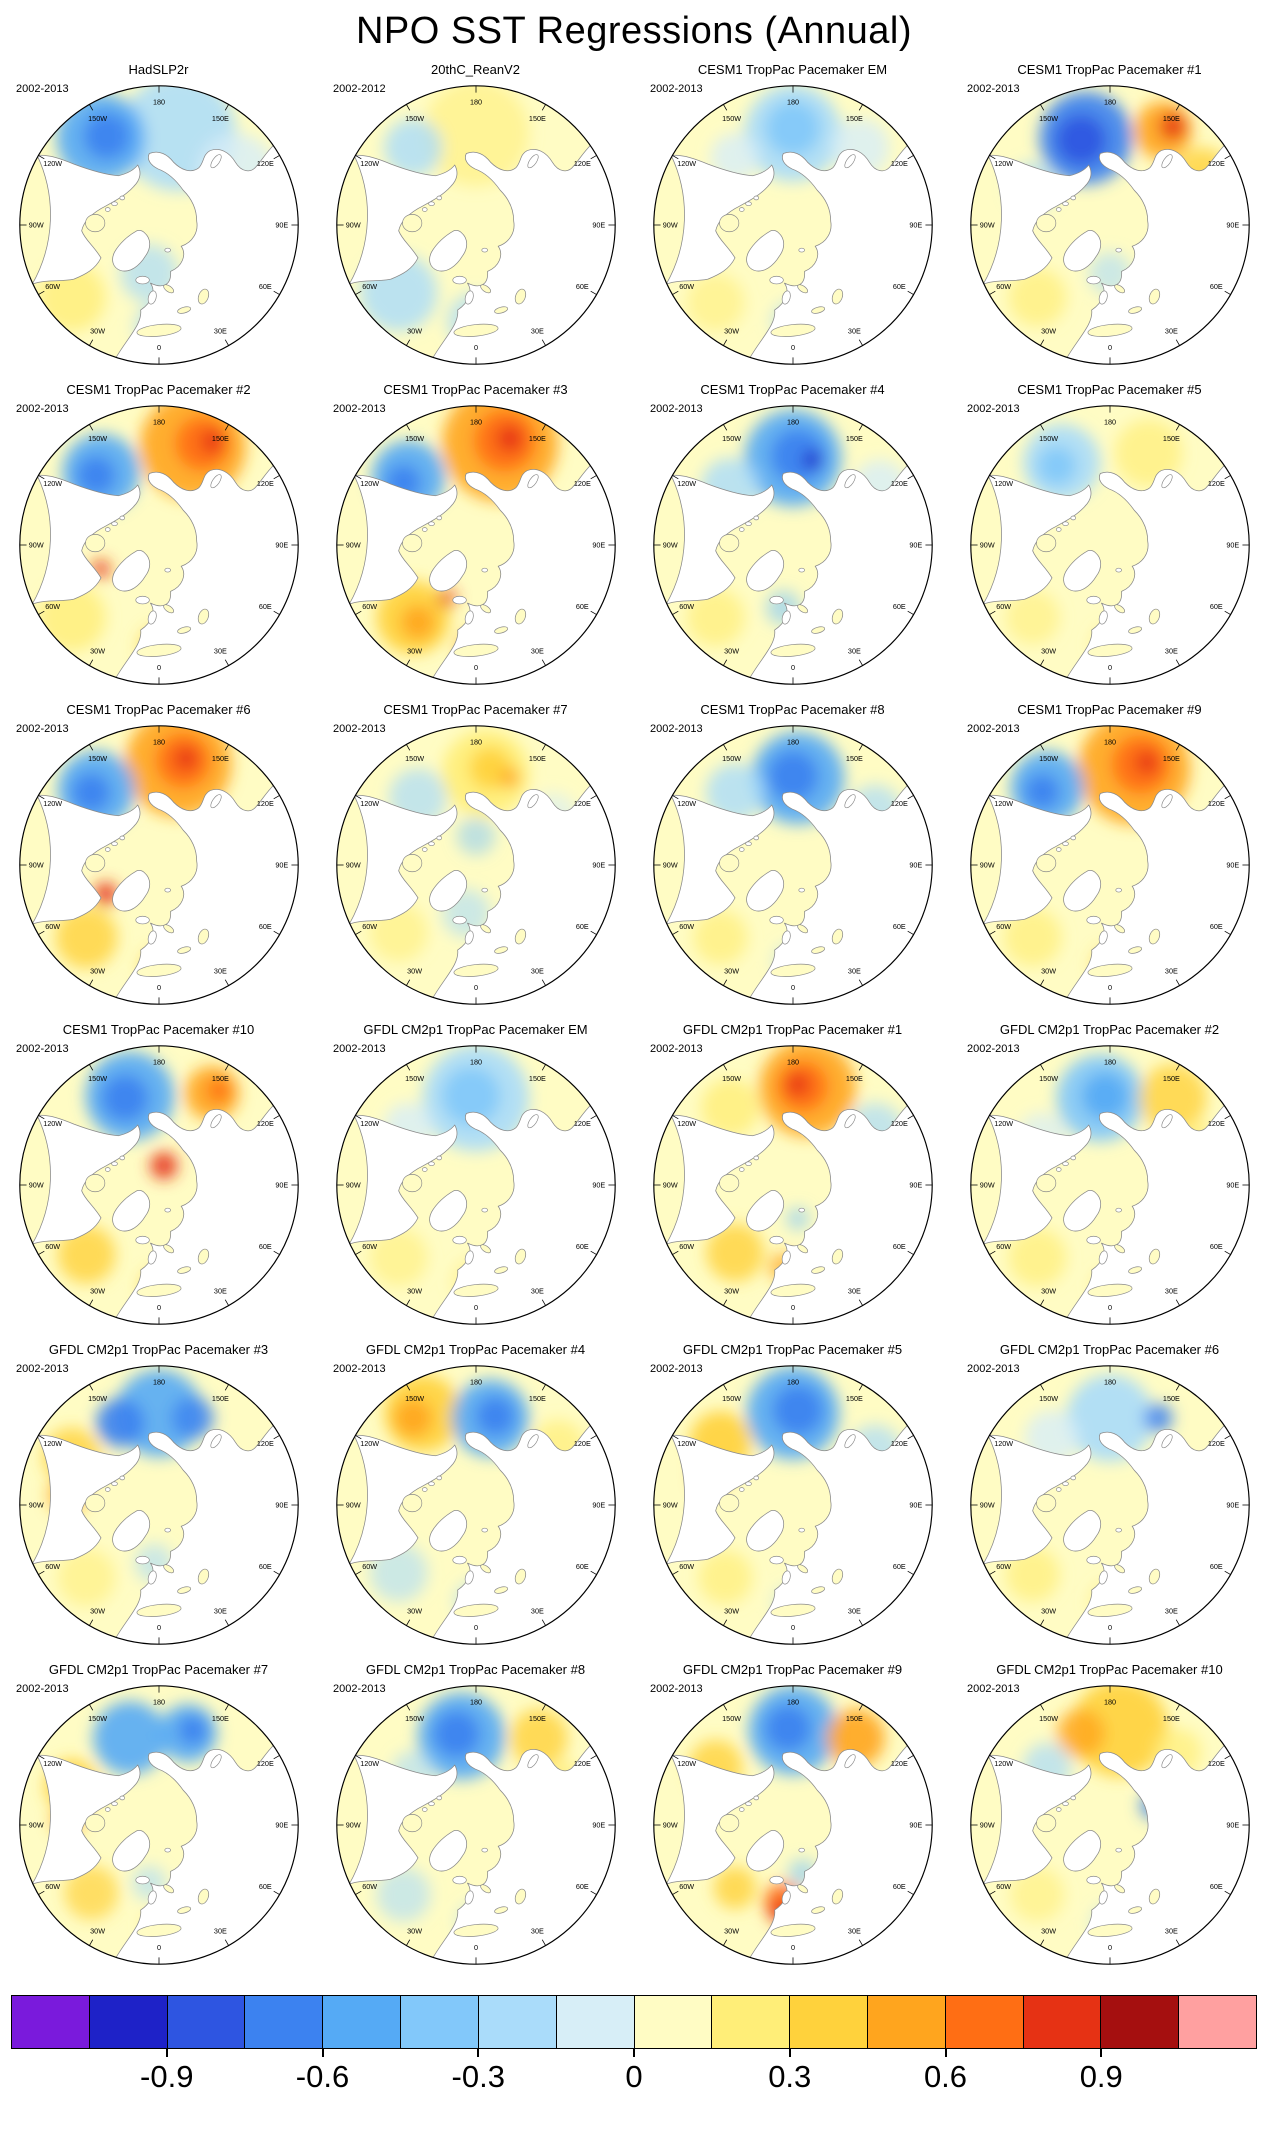 The height and width of the screenshot is (2149, 1268). I want to click on panel-title: GFDL CM2p1 TropPac Pacemaker #5, so click(792, 1349).